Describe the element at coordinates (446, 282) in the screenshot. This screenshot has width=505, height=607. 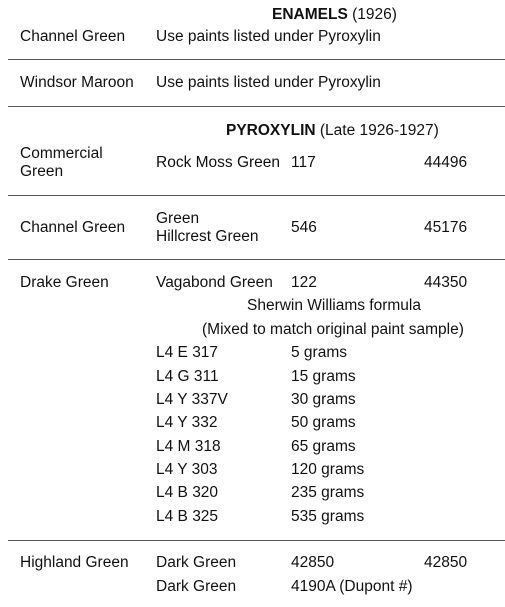
I see `pyroxylin-row-number: 44350` at that location.